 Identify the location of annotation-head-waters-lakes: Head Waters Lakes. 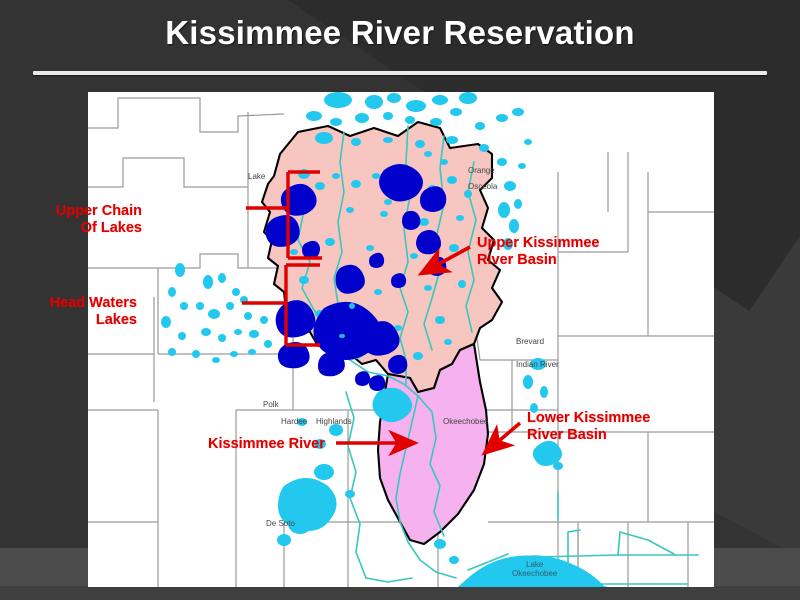
(68, 312).